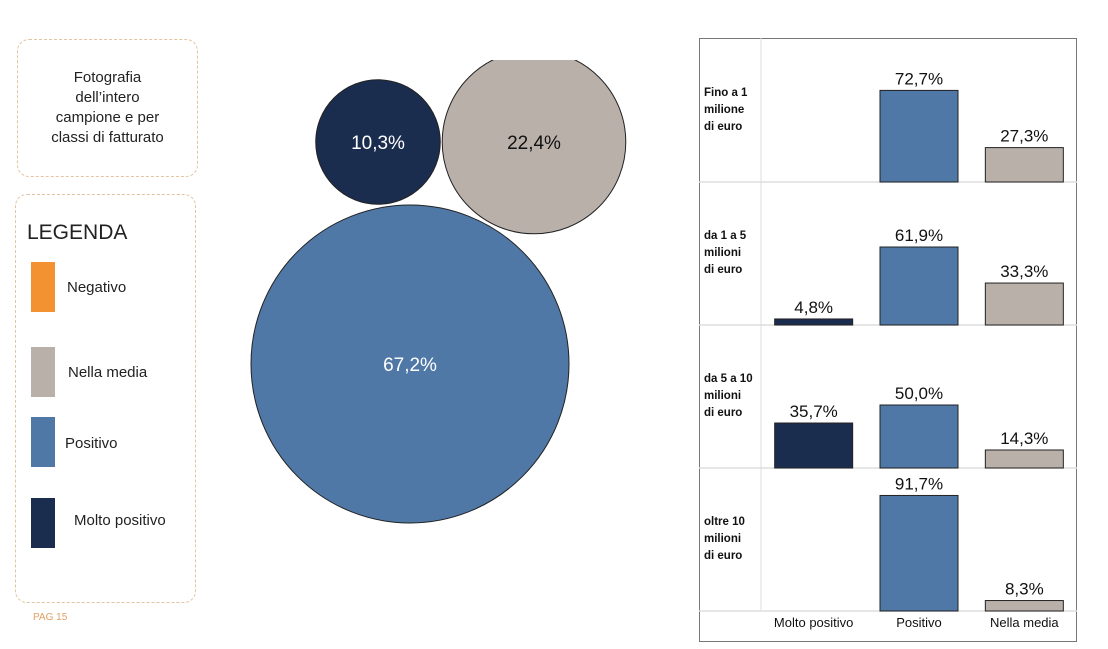  What do you see at coordinates (728, 396) in the screenshot?
I see `panel-label-3: da 5 a 10 milioni di euro` at bounding box center [728, 396].